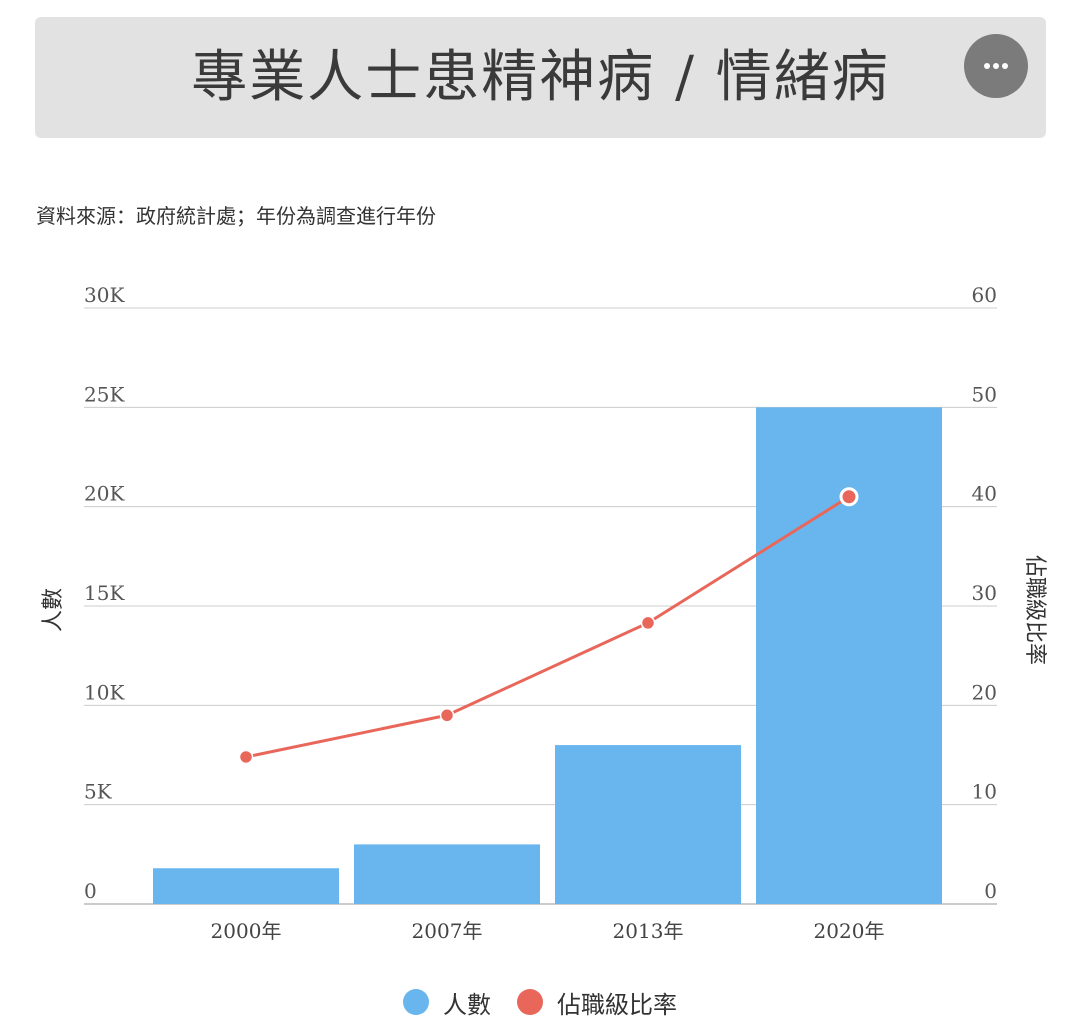  I want to click on y2-tick-label: 0, so click(990, 891).